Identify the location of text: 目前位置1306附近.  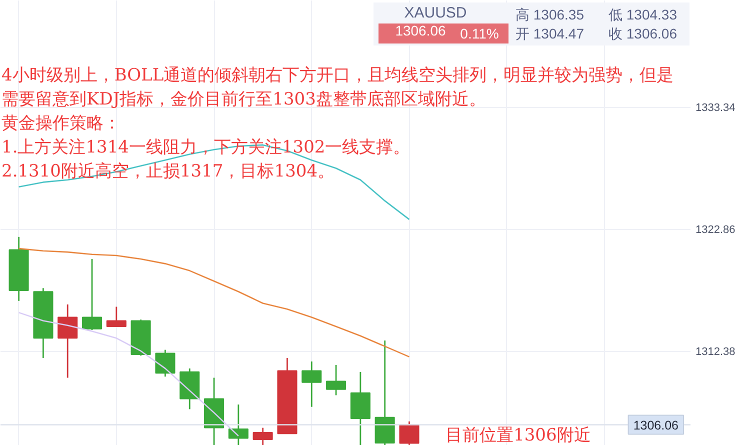
(518, 435).